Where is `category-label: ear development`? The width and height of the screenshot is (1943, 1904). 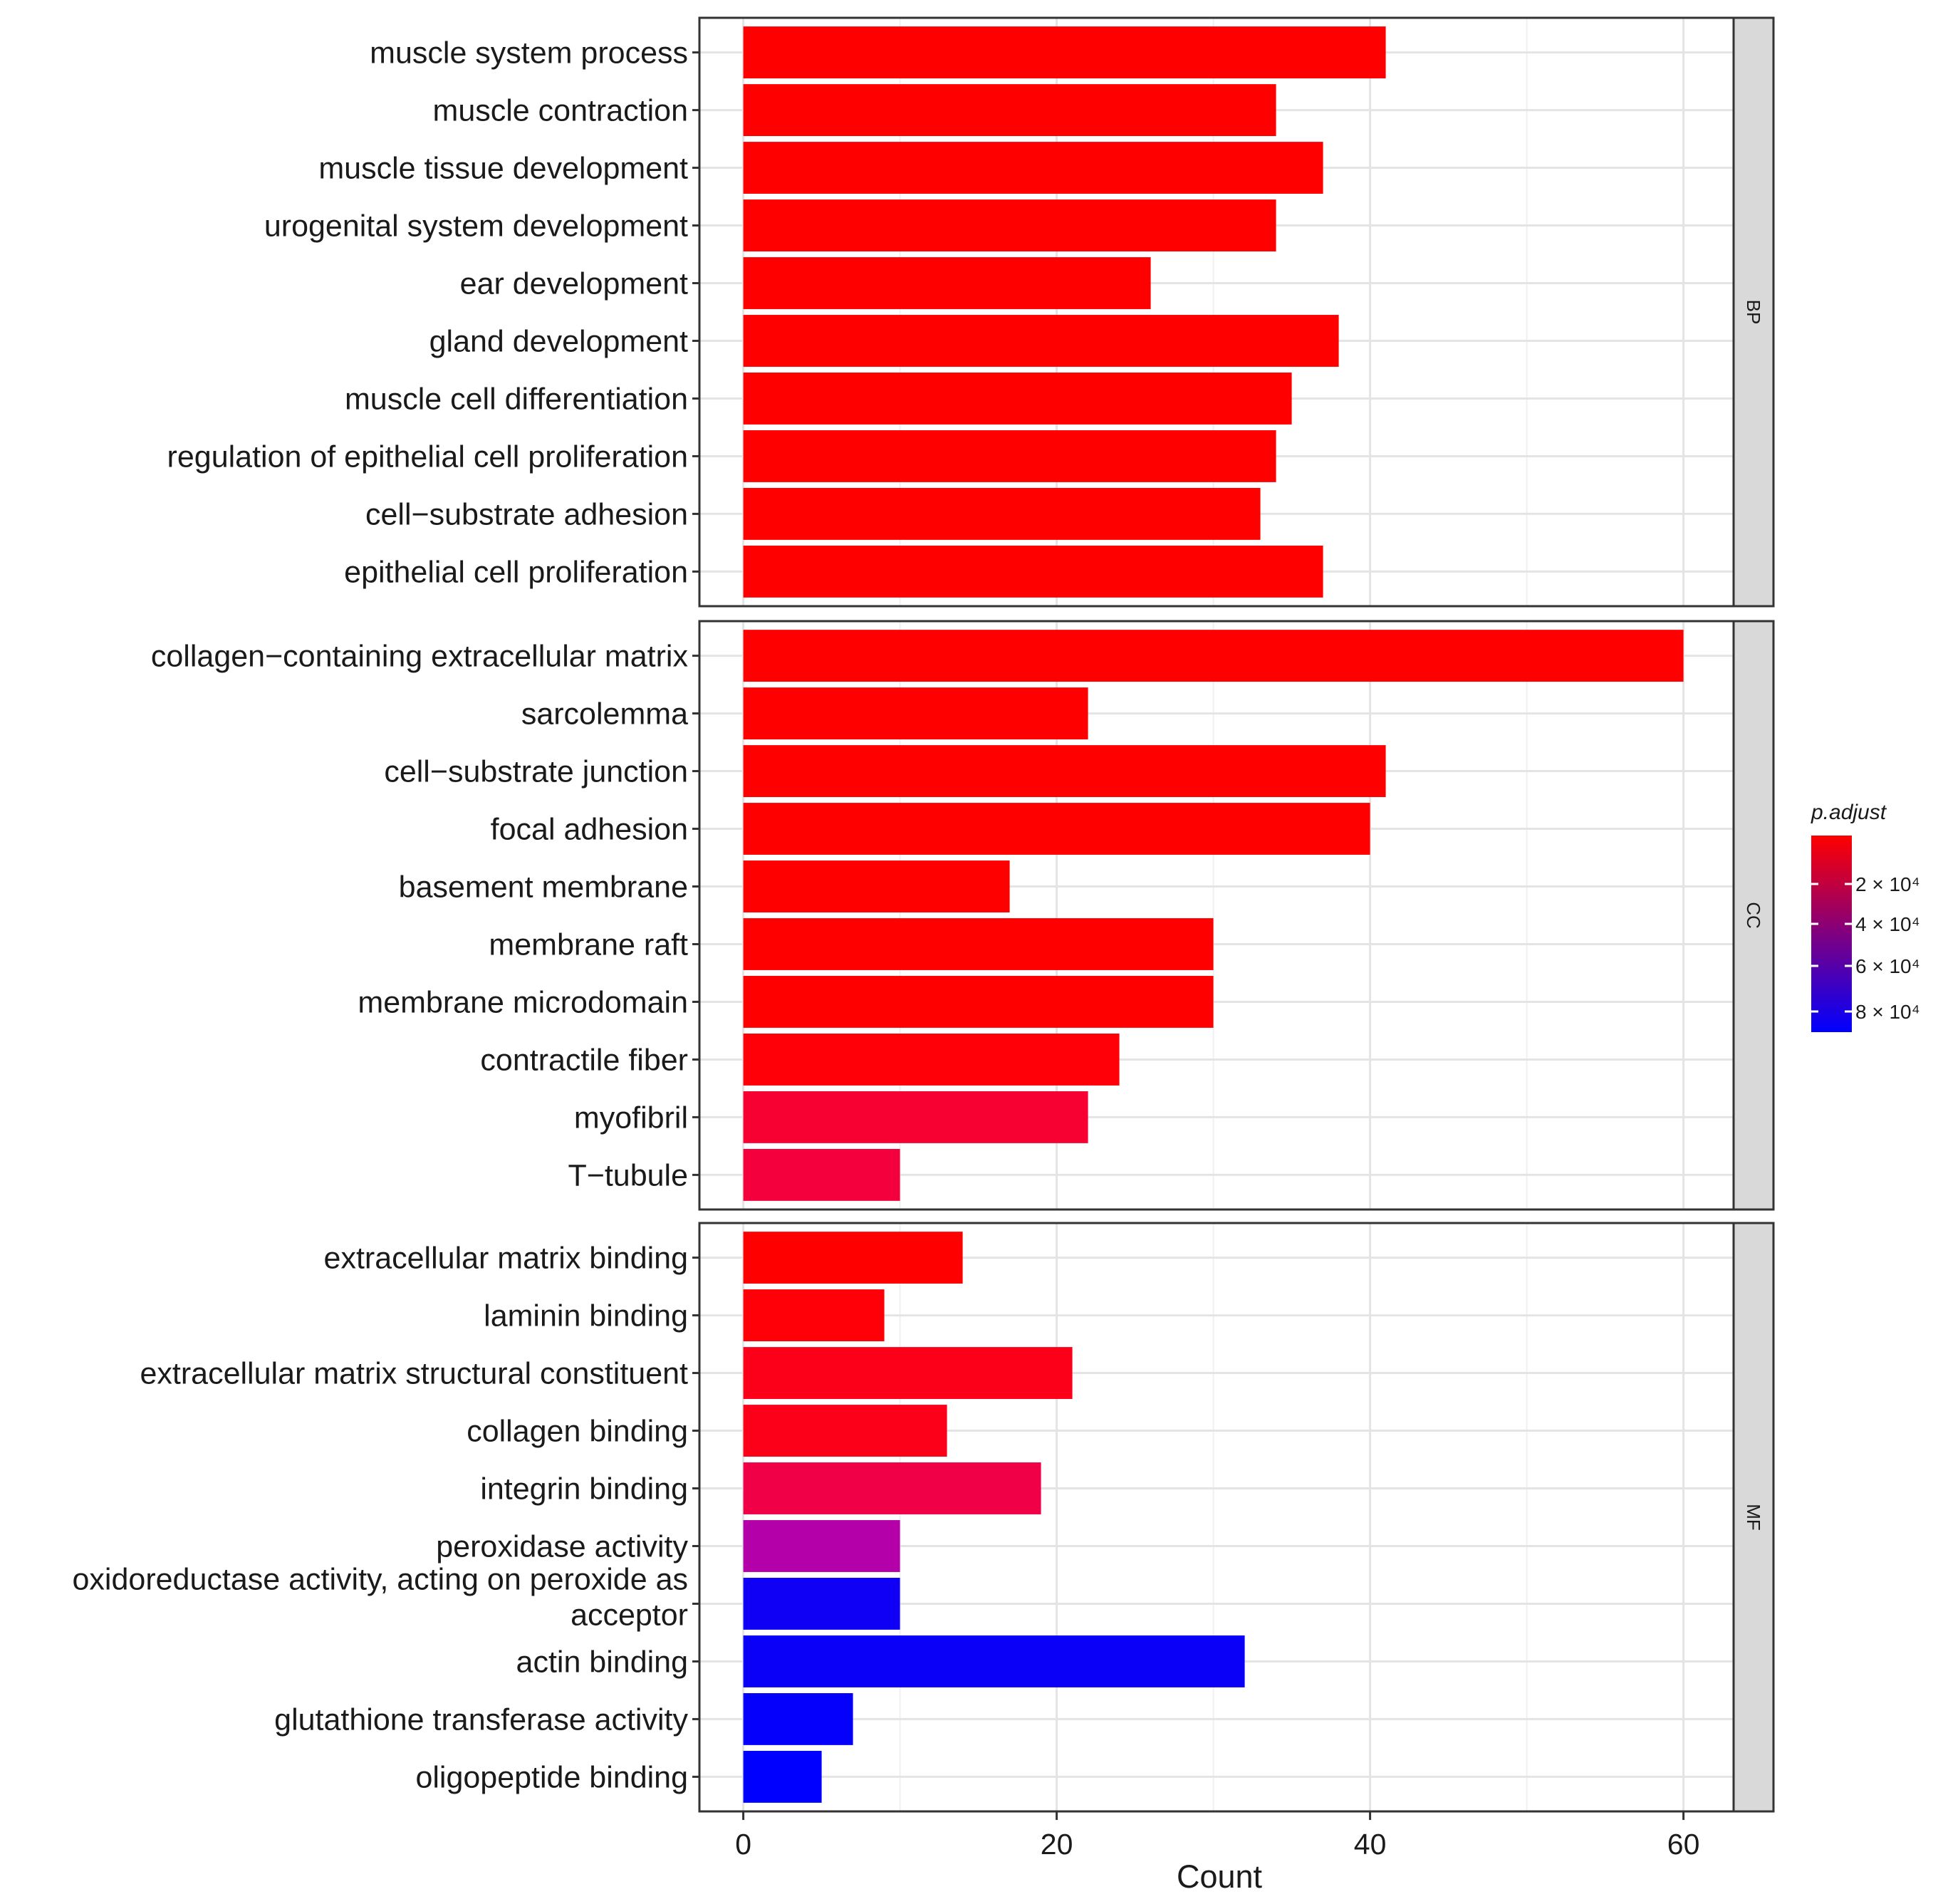 category-label: ear development is located at coordinates (574, 284).